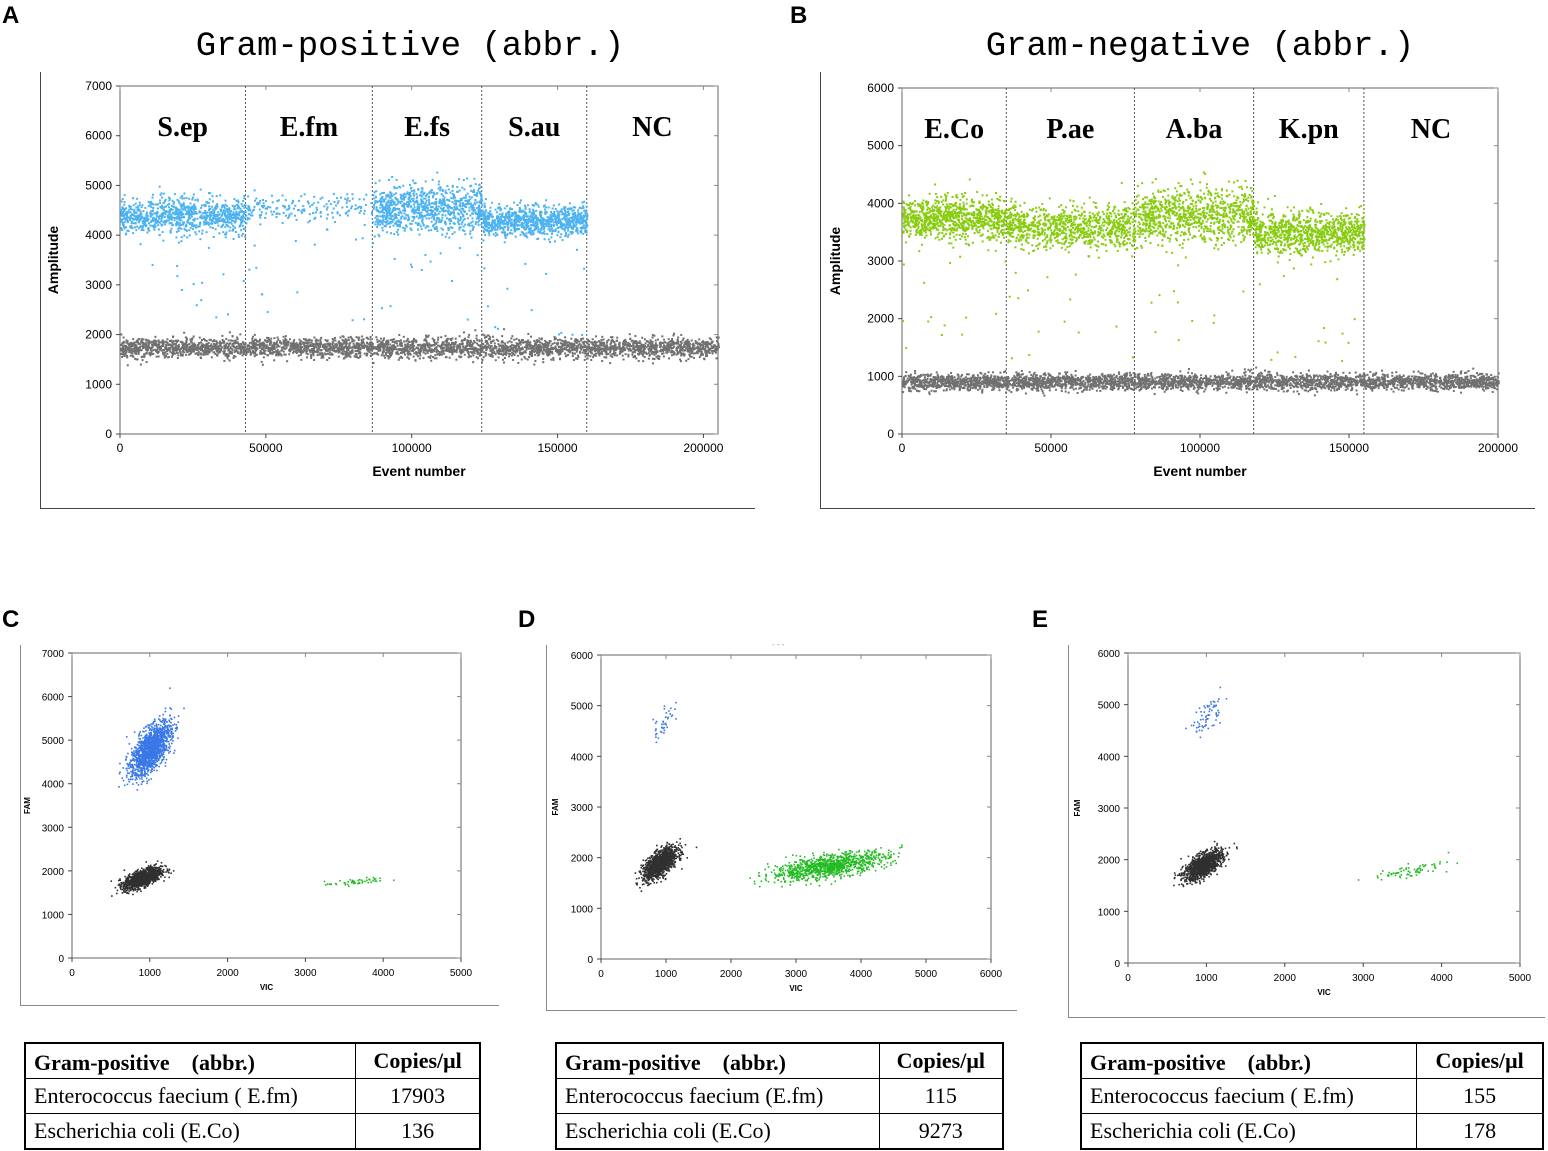 Image resolution: width=1548 pixels, height=1151 pixels. Describe the element at coordinates (98, 86) in the screenshot. I see `y-tick-label: 7000` at that location.